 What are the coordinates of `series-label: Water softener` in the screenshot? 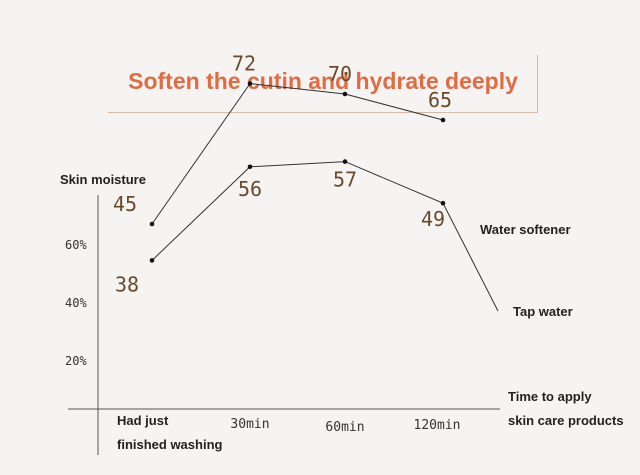 It's located at (525, 229).